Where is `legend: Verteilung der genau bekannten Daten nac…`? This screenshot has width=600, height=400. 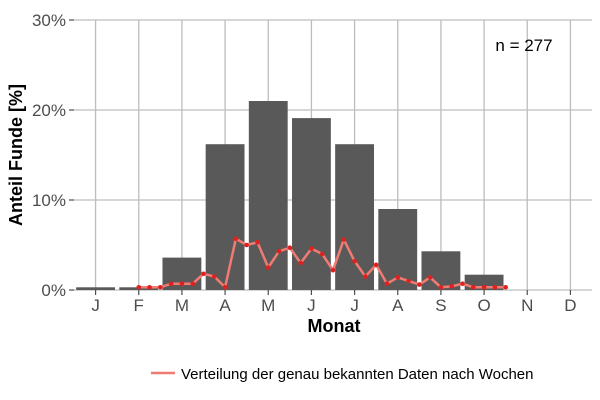 legend: Verteilung der genau bekannten Daten nac… is located at coordinates (342, 374).